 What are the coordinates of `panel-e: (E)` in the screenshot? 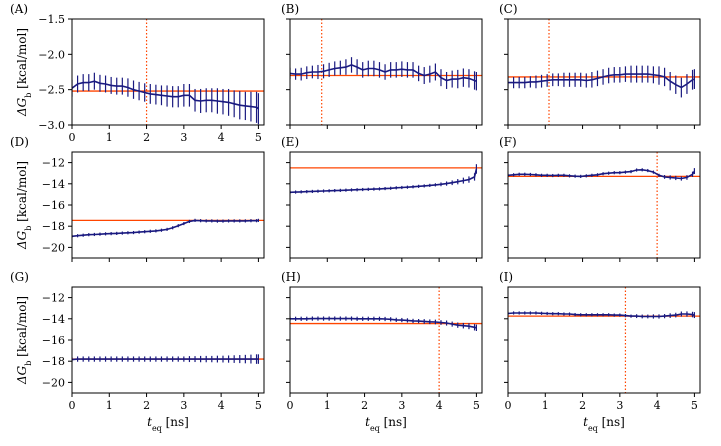 It's located at (382, 198).